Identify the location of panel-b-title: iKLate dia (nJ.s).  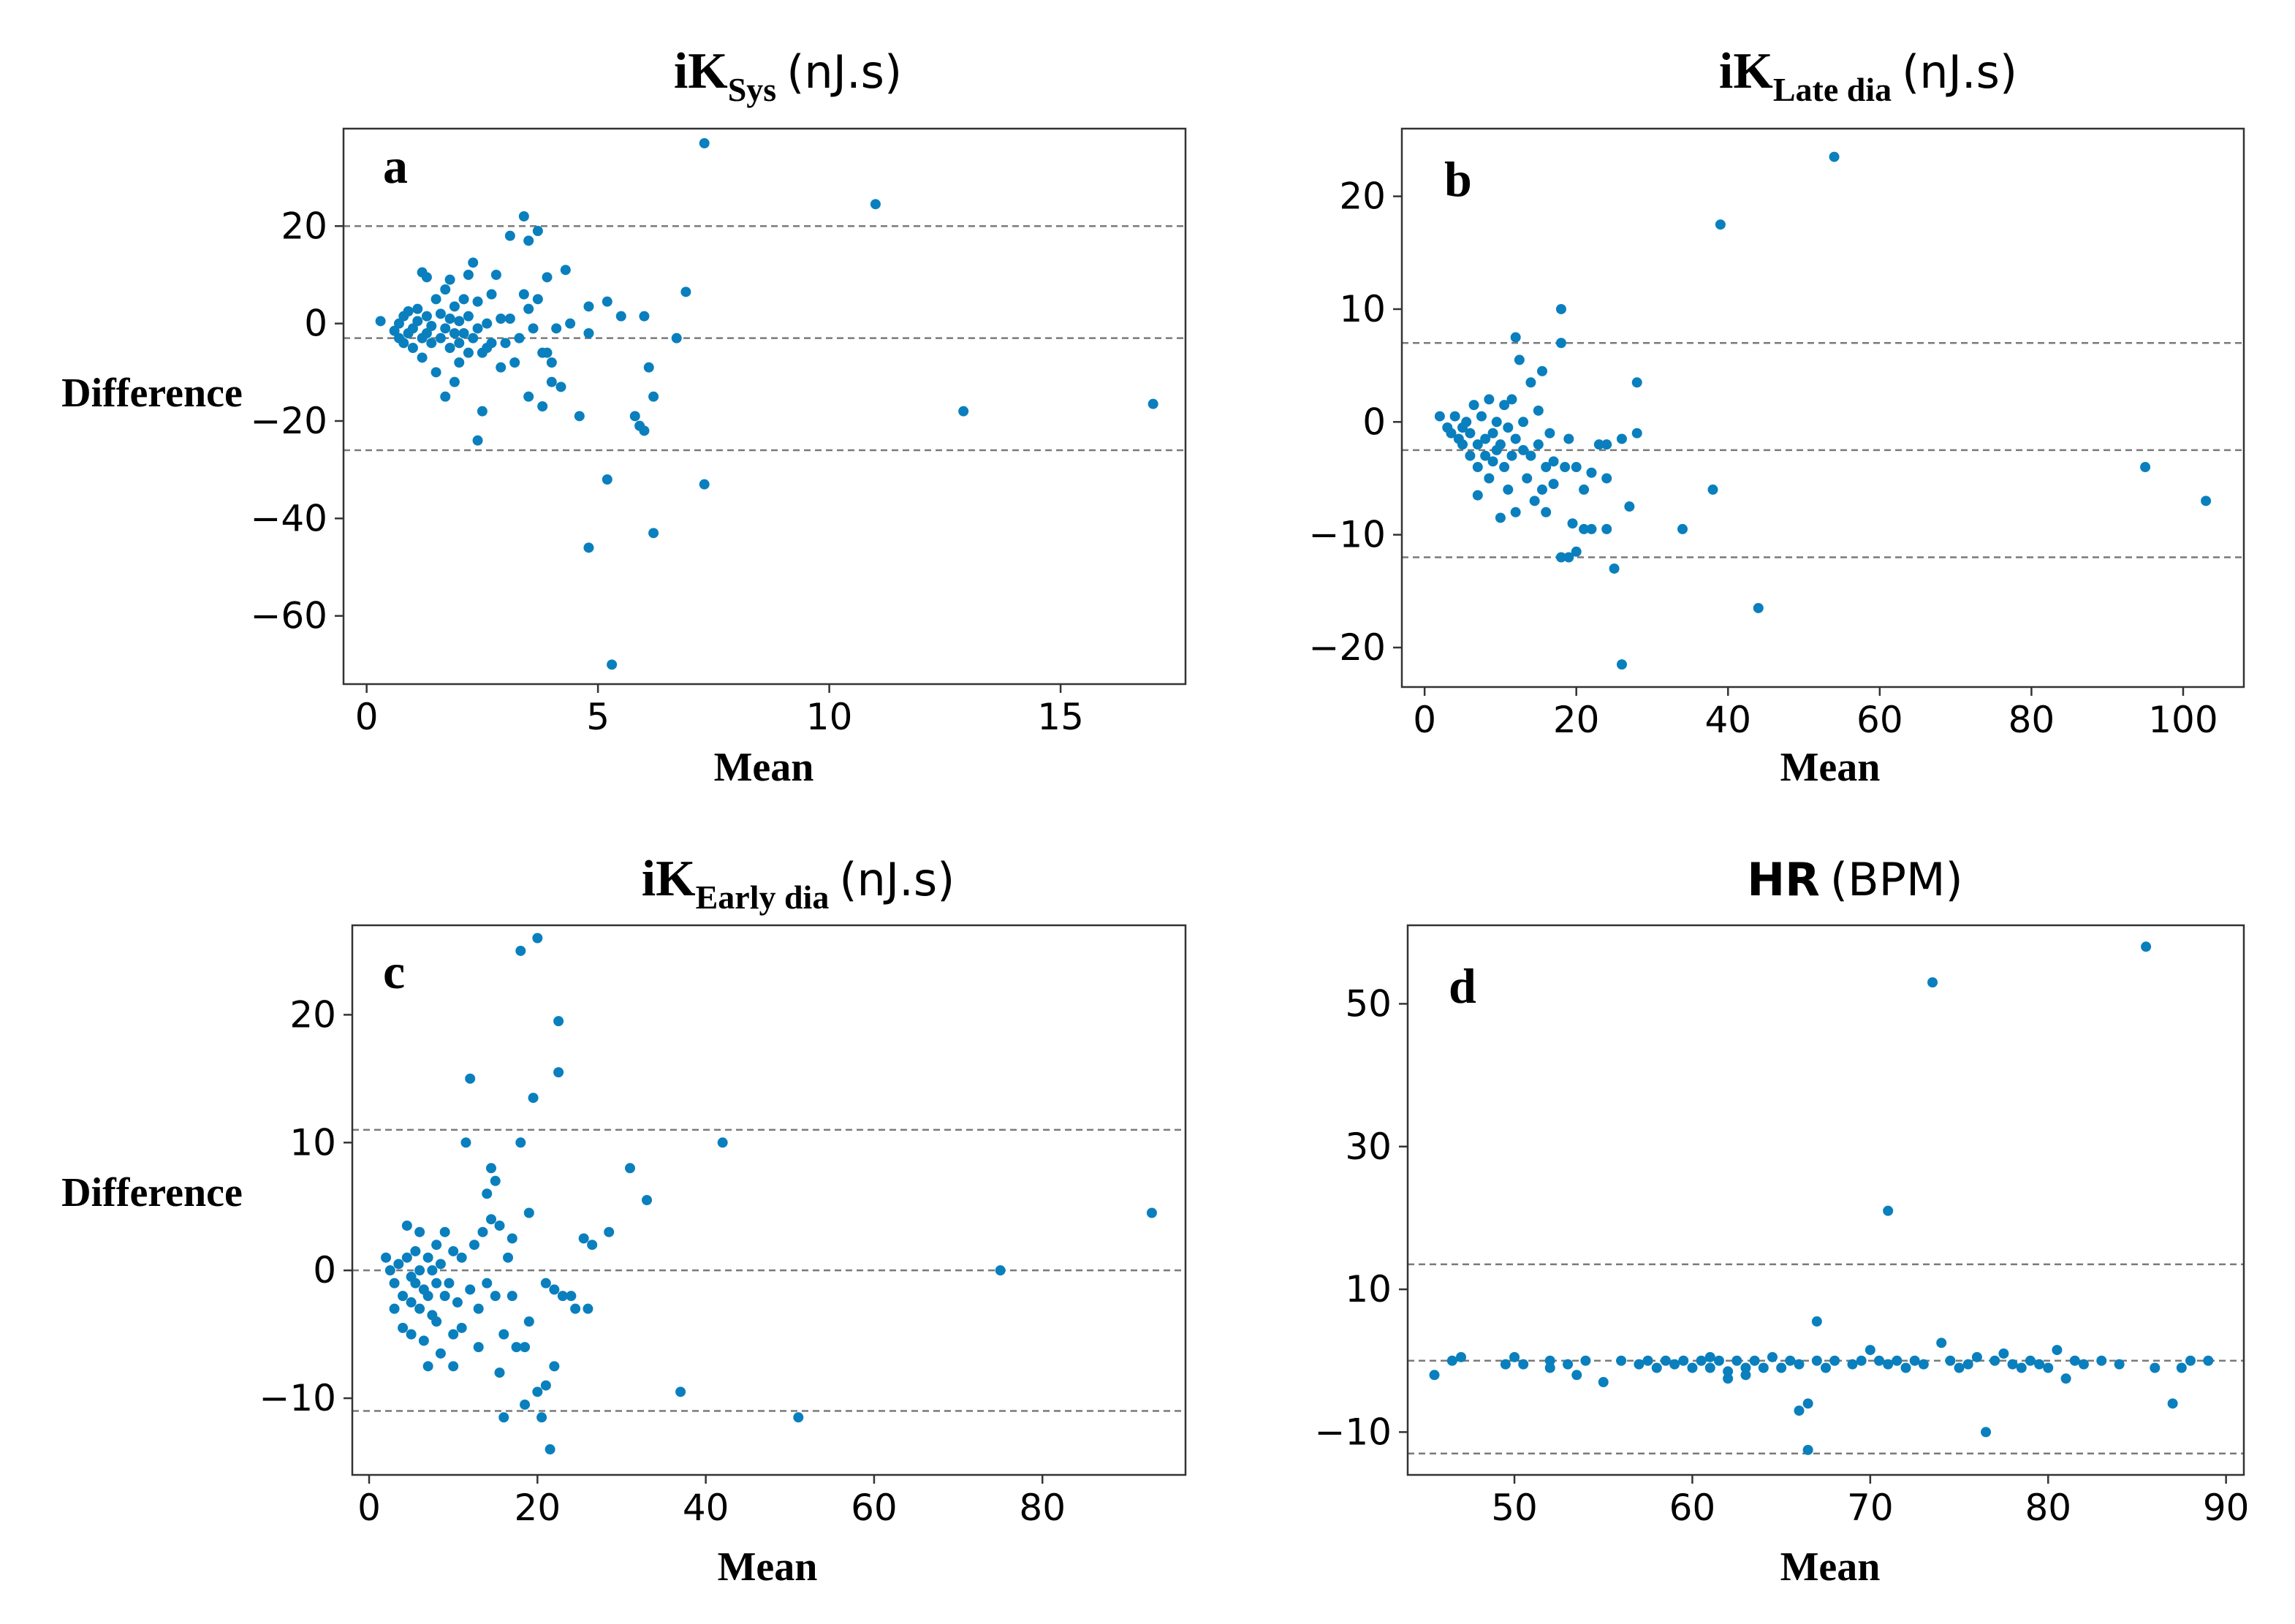
(1868, 76).